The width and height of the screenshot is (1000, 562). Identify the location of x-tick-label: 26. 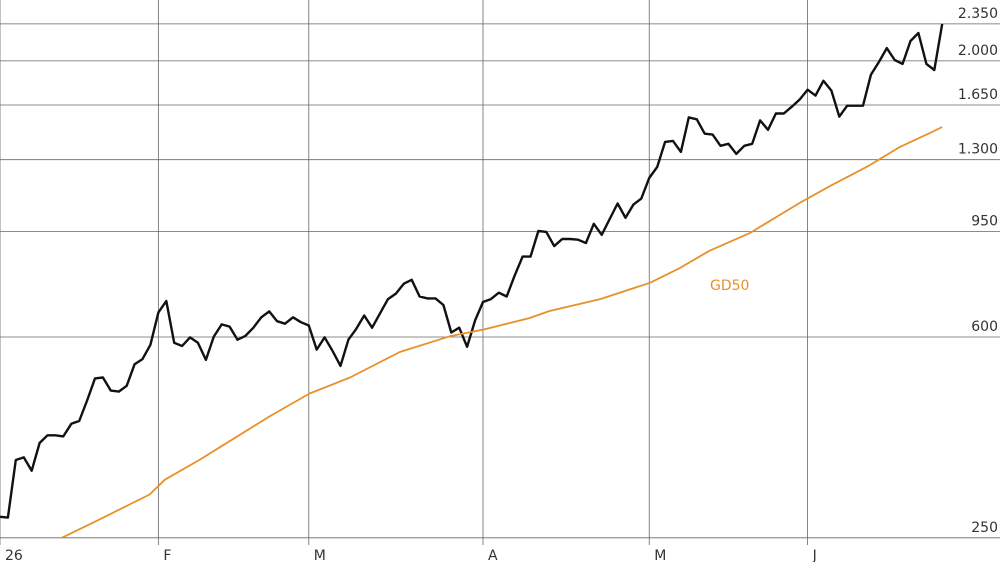
(14, 555).